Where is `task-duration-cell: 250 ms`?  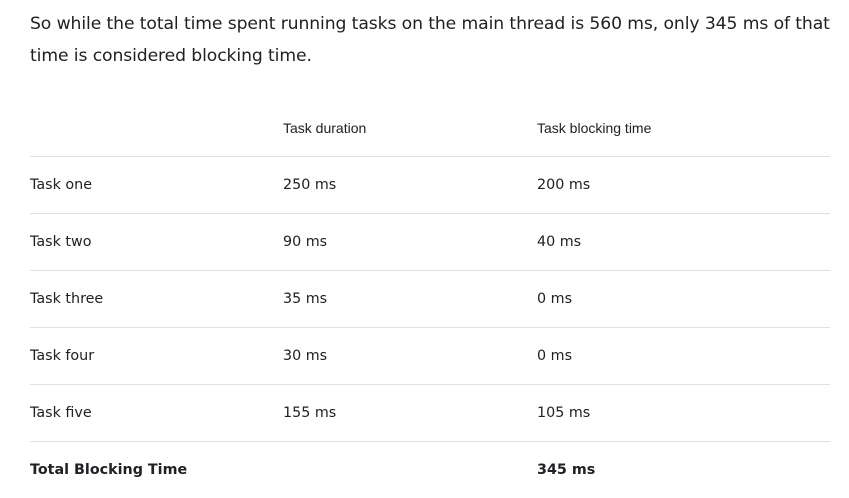
task-duration-cell: 250 ms is located at coordinates (410, 185).